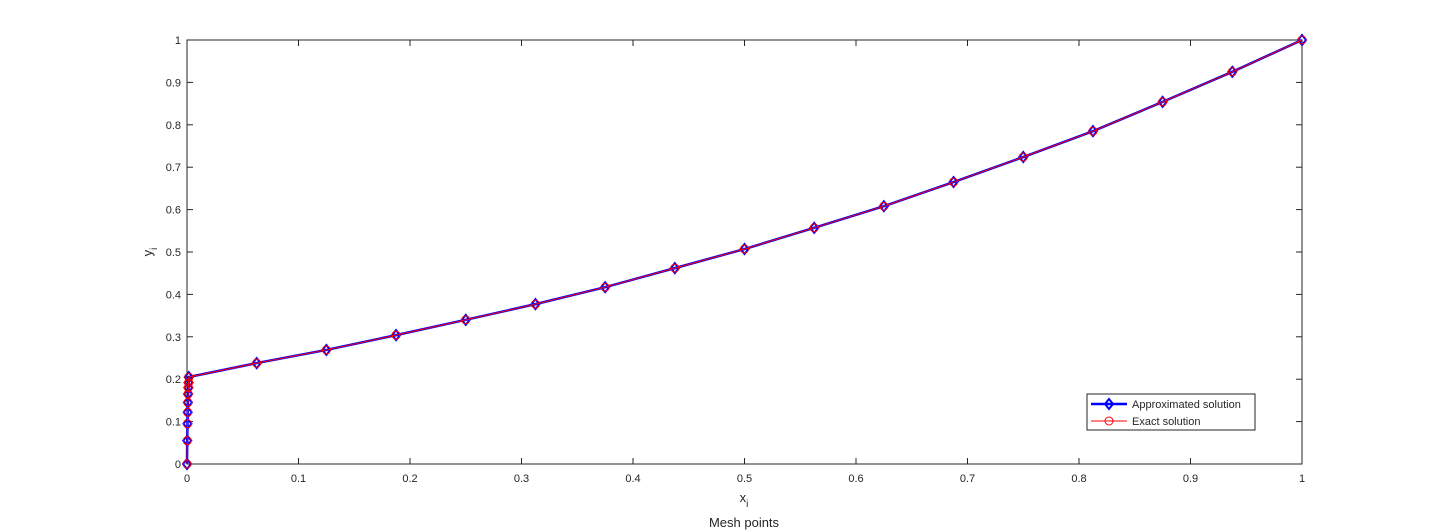 Image resolution: width=1440 pixels, height=532 pixels. I want to click on x-tick-label: 0.8, so click(1078, 479).